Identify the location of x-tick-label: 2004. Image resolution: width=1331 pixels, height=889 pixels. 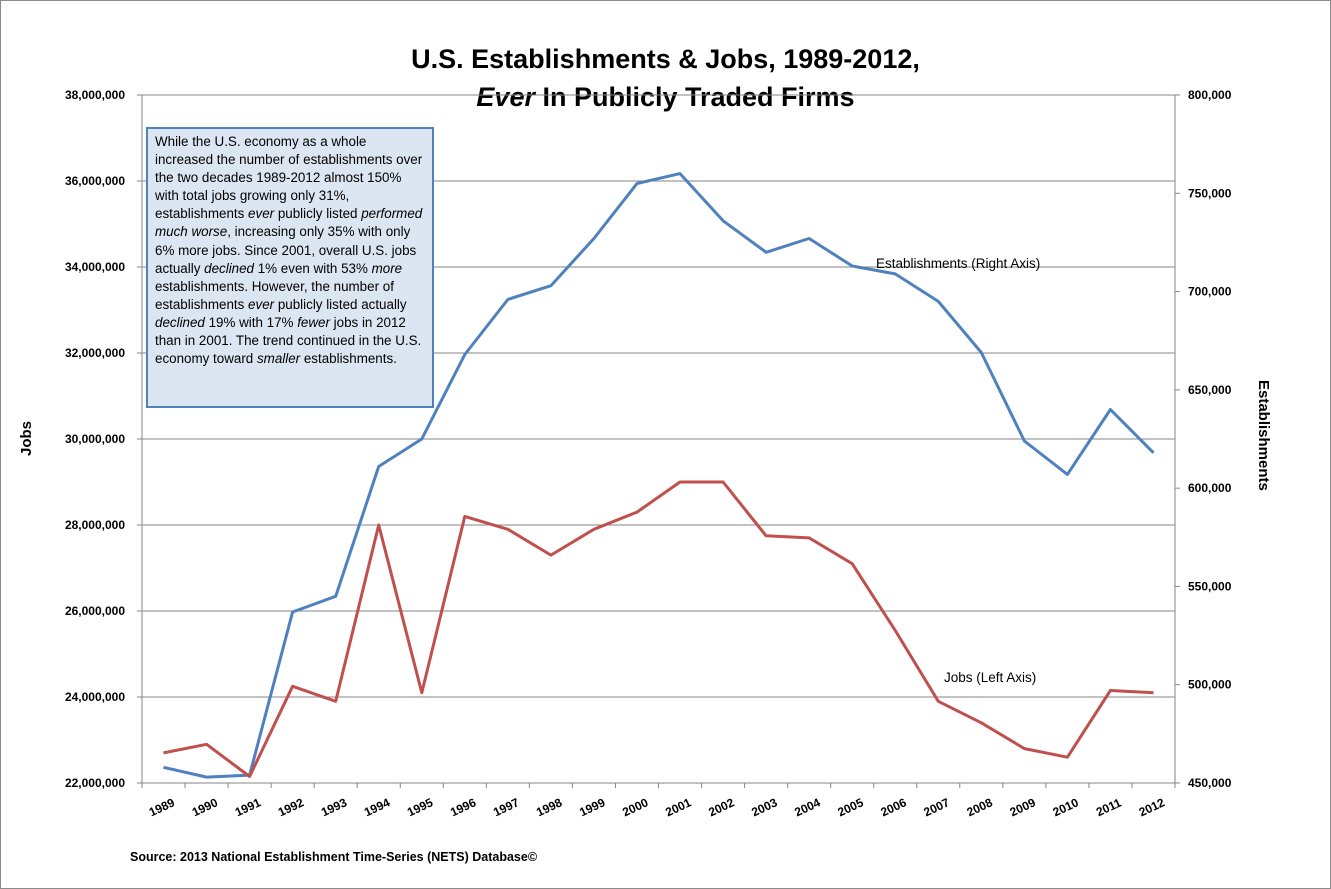
(807, 807).